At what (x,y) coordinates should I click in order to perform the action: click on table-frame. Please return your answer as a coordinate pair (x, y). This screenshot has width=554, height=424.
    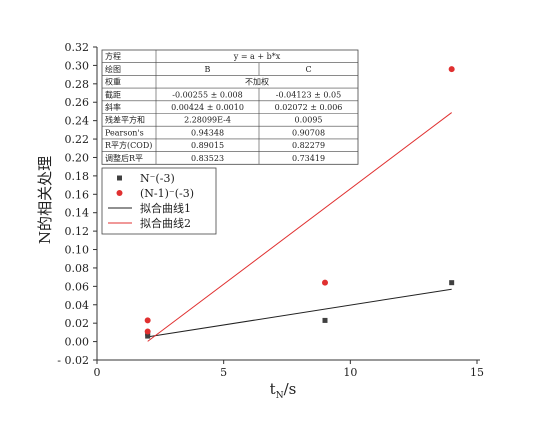
    Looking at the image, I should click on (230, 107).